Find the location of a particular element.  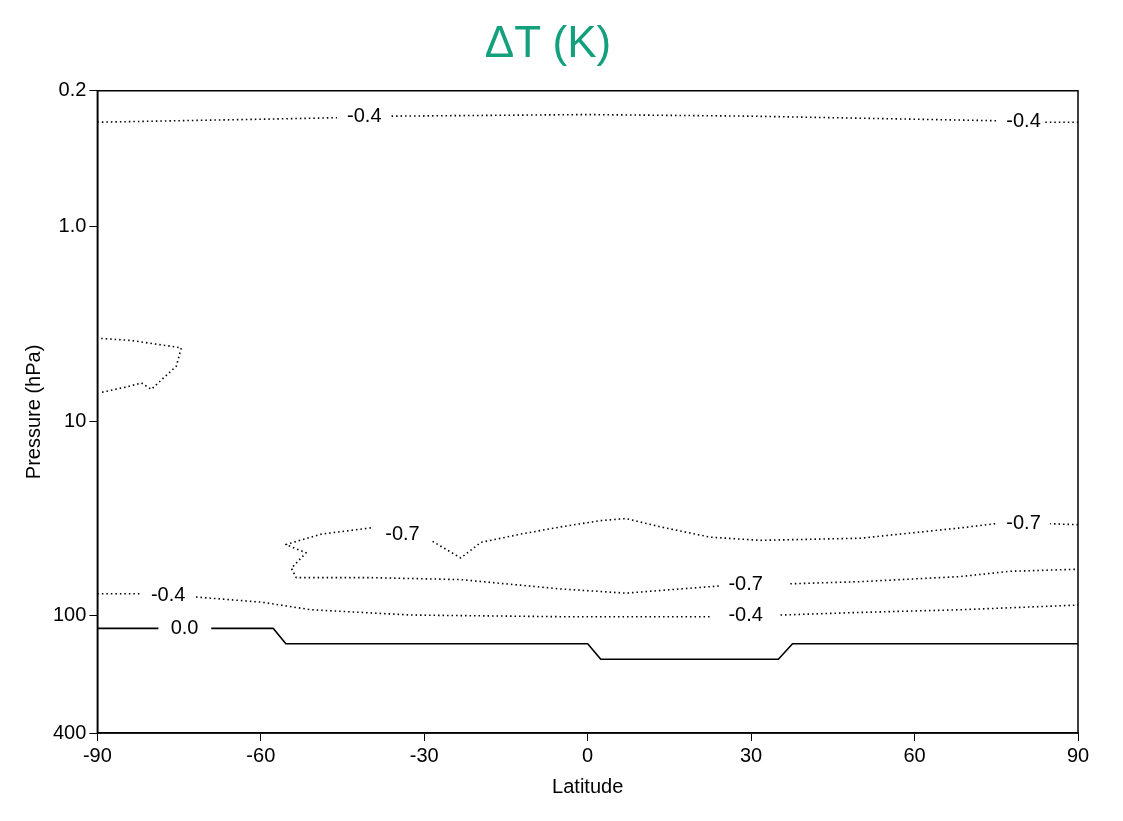

series-label: -0.7 is located at coordinates (745, 583).